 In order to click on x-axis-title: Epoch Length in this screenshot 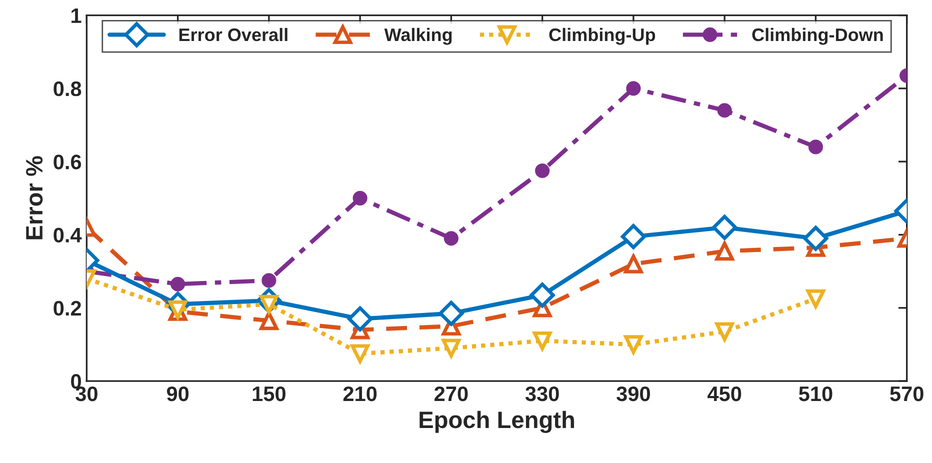, I will do `click(497, 421)`.